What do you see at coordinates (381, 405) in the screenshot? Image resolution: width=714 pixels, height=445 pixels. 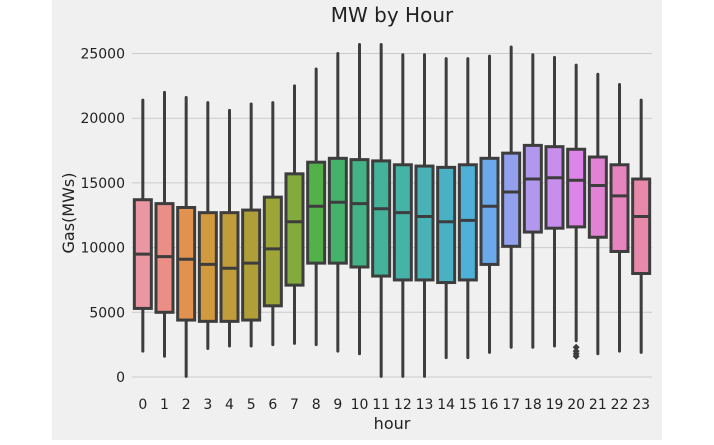 I see `x-tick-label: 11` at bounding box center [381, 405].